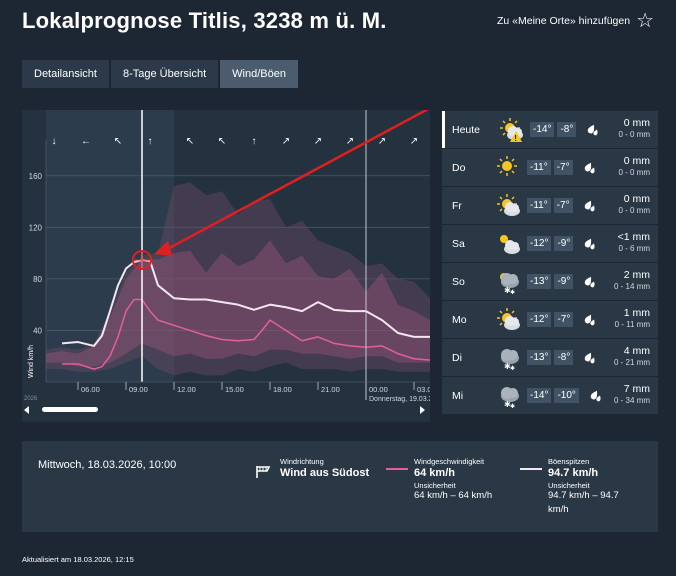 The height and width of the screenshot is (576, 676). What do you see at coordinates (86, 141) in the screenshot?
I see `wind-direction-arrow-icon: ←` at bounding box center [86, 141].